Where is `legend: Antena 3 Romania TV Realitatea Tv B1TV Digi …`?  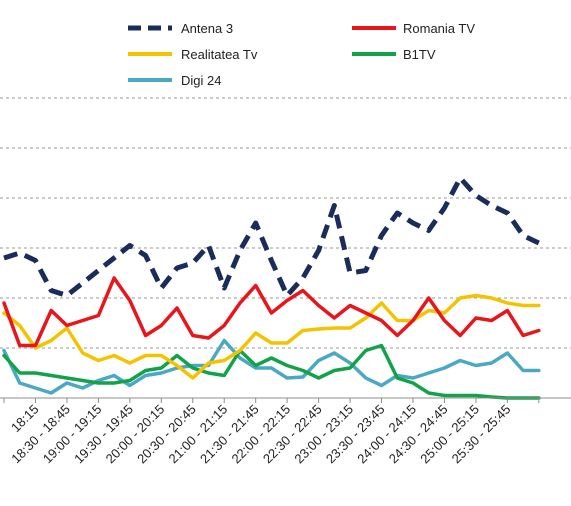 legend: Antena 3 Romania TV Realitatea Tv B1TV Digi … is located at coordinates (301, 54).